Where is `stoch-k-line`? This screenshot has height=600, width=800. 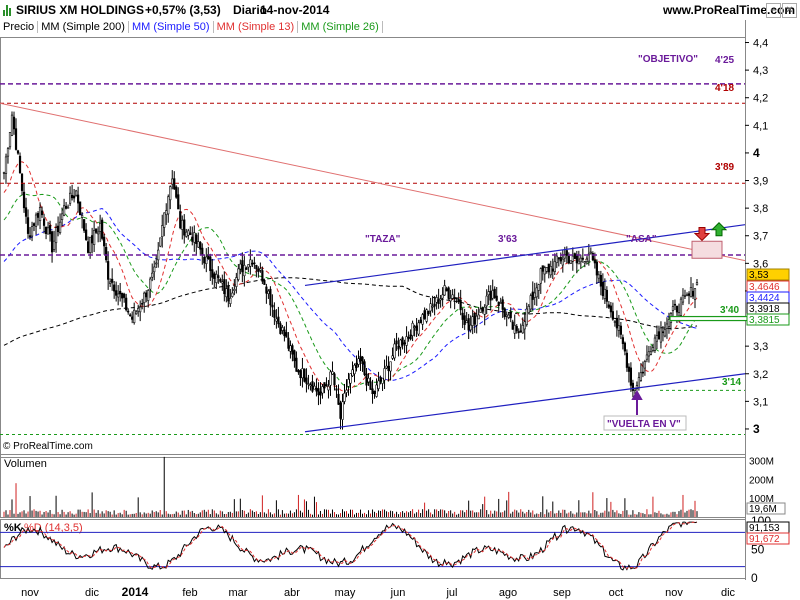 stoch-k-line is located at coordinates (350, 546).